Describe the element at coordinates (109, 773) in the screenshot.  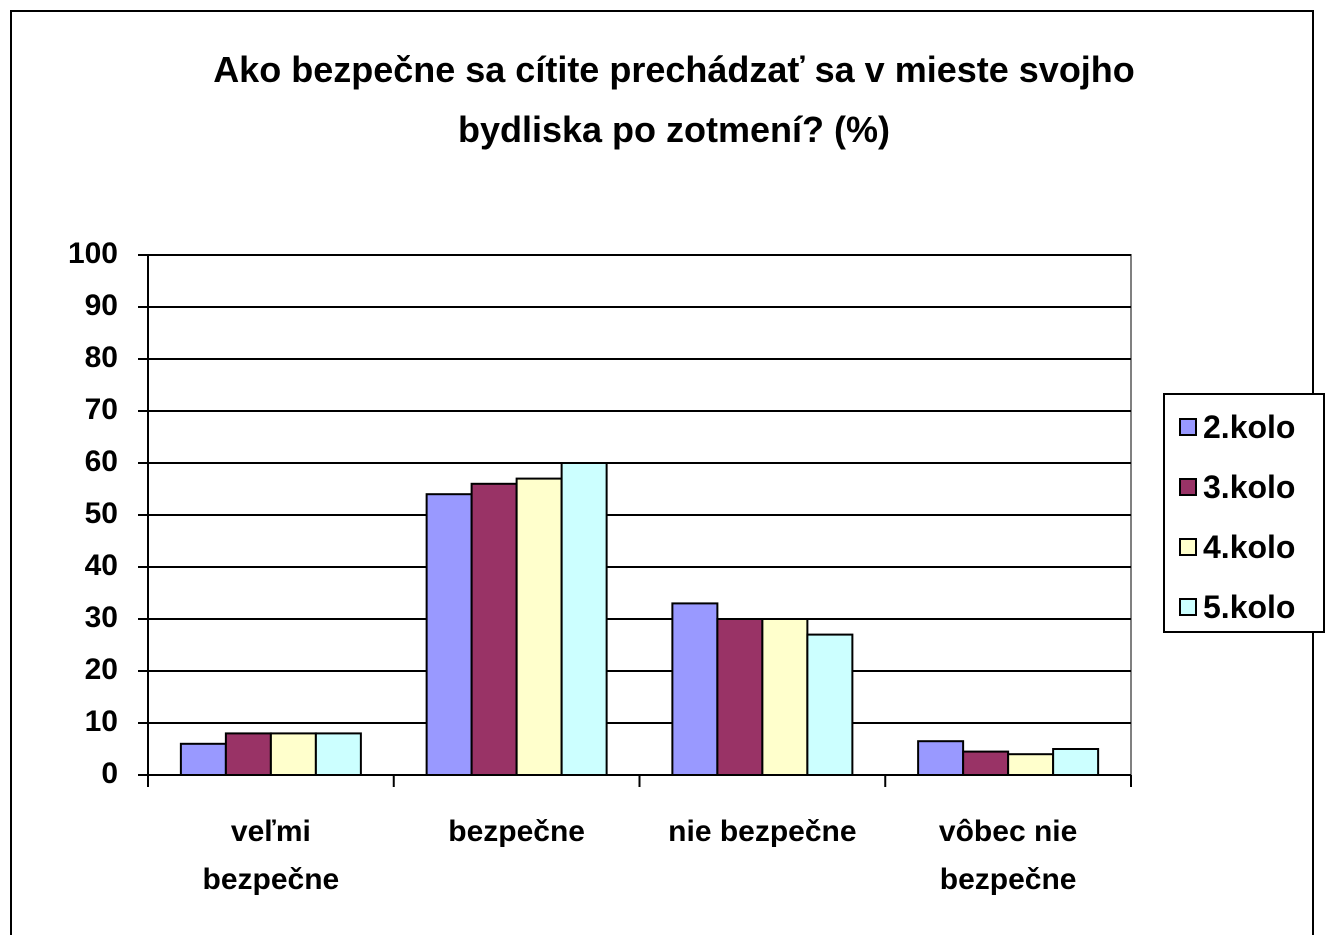
I see `y-tick-label: 0` at that location.